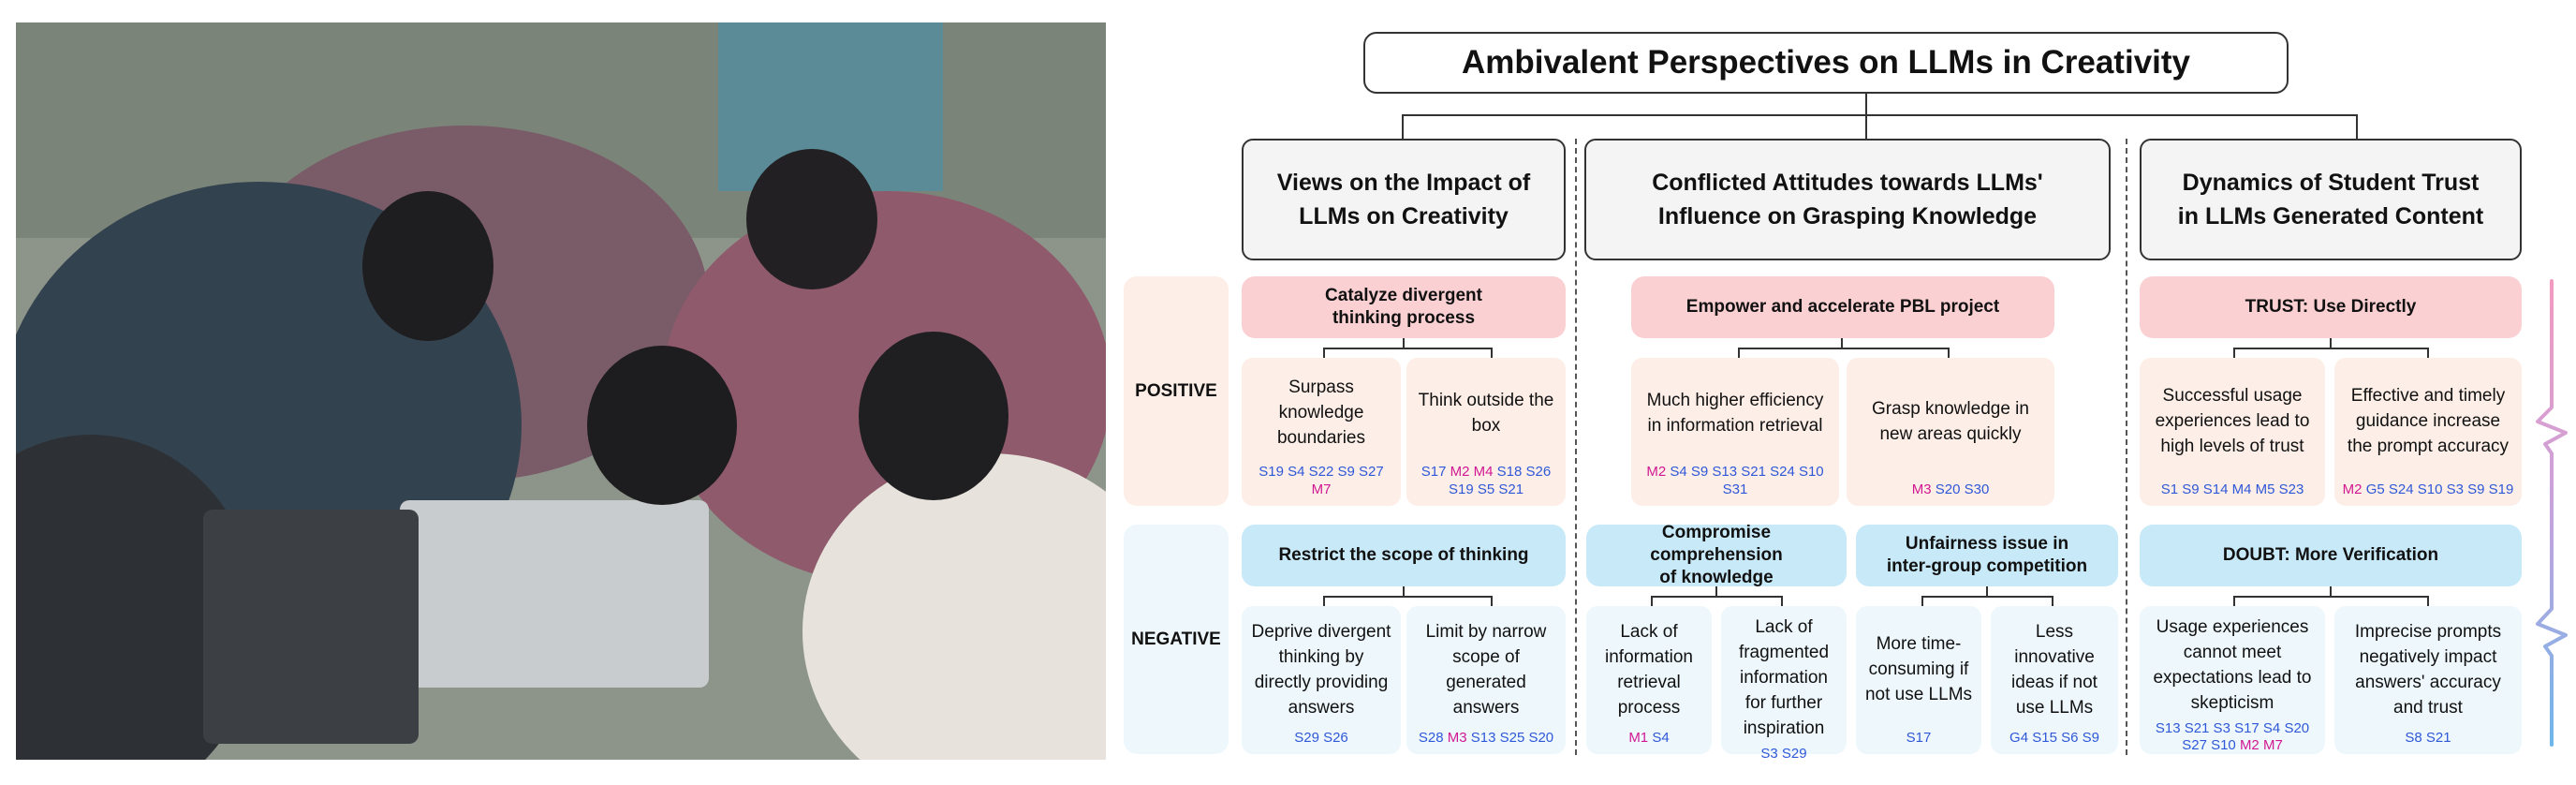  I want to click on theme-restrict-scope: Restrict the scope of thinking, so click(1404, 555).